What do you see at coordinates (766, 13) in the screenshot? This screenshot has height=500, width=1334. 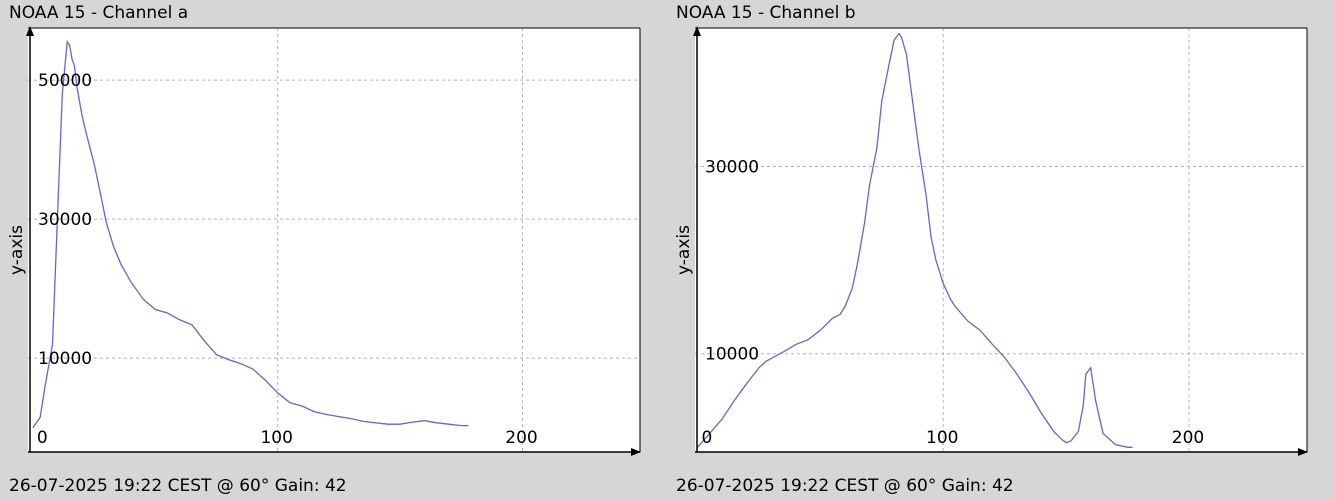 I see `chart-title: NOAA 15 - Channel b` at bounding box center [766, 13].